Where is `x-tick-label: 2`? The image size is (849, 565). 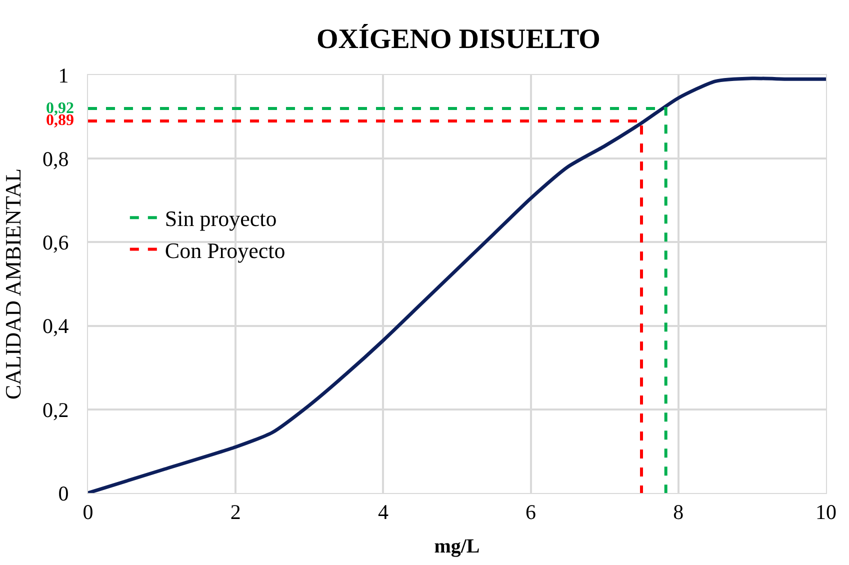 x-tick-label: 2 is located at coordinates (235, 512).